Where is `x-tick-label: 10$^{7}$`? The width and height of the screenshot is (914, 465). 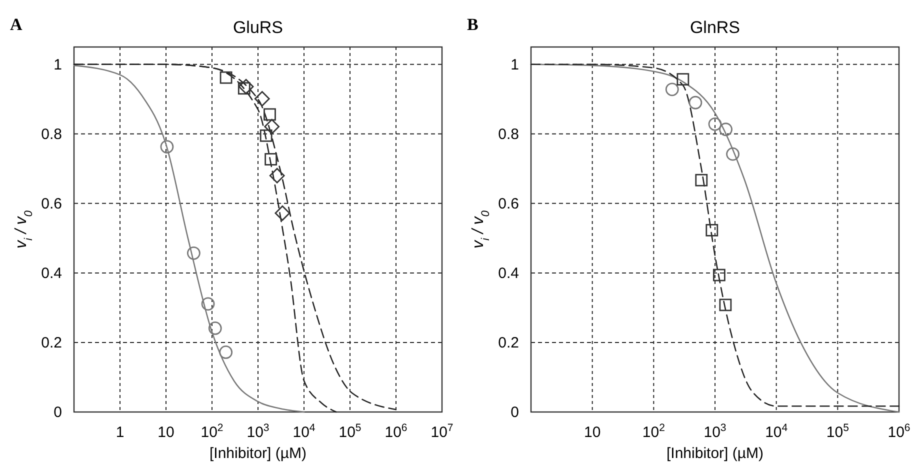 x-tick-label: 10$^{7}$ is located at coordinates (442, 431).